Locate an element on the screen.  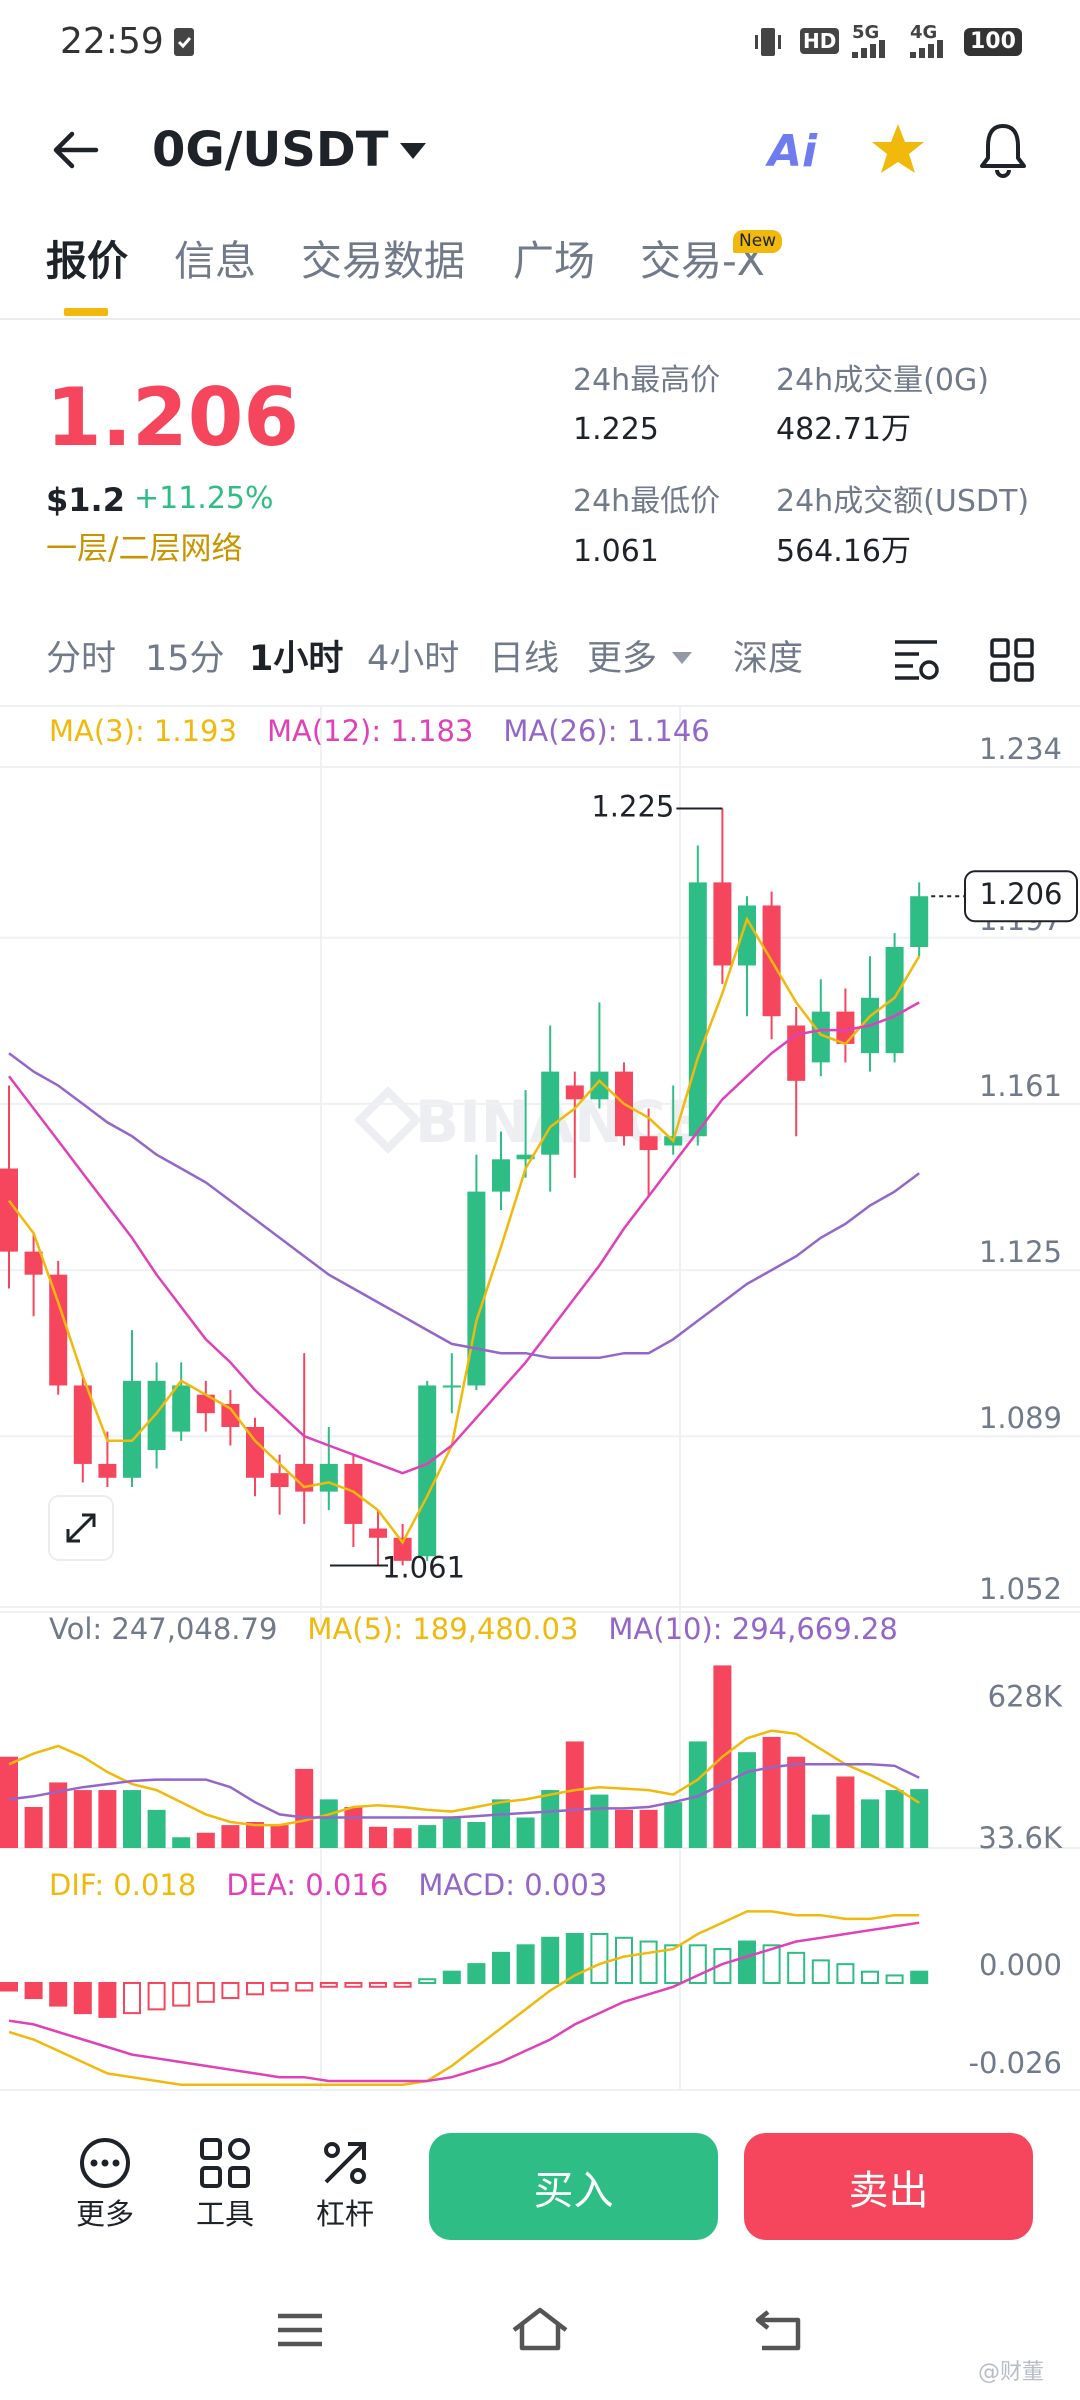
nav-menu is located at coordinates (300, 2330).